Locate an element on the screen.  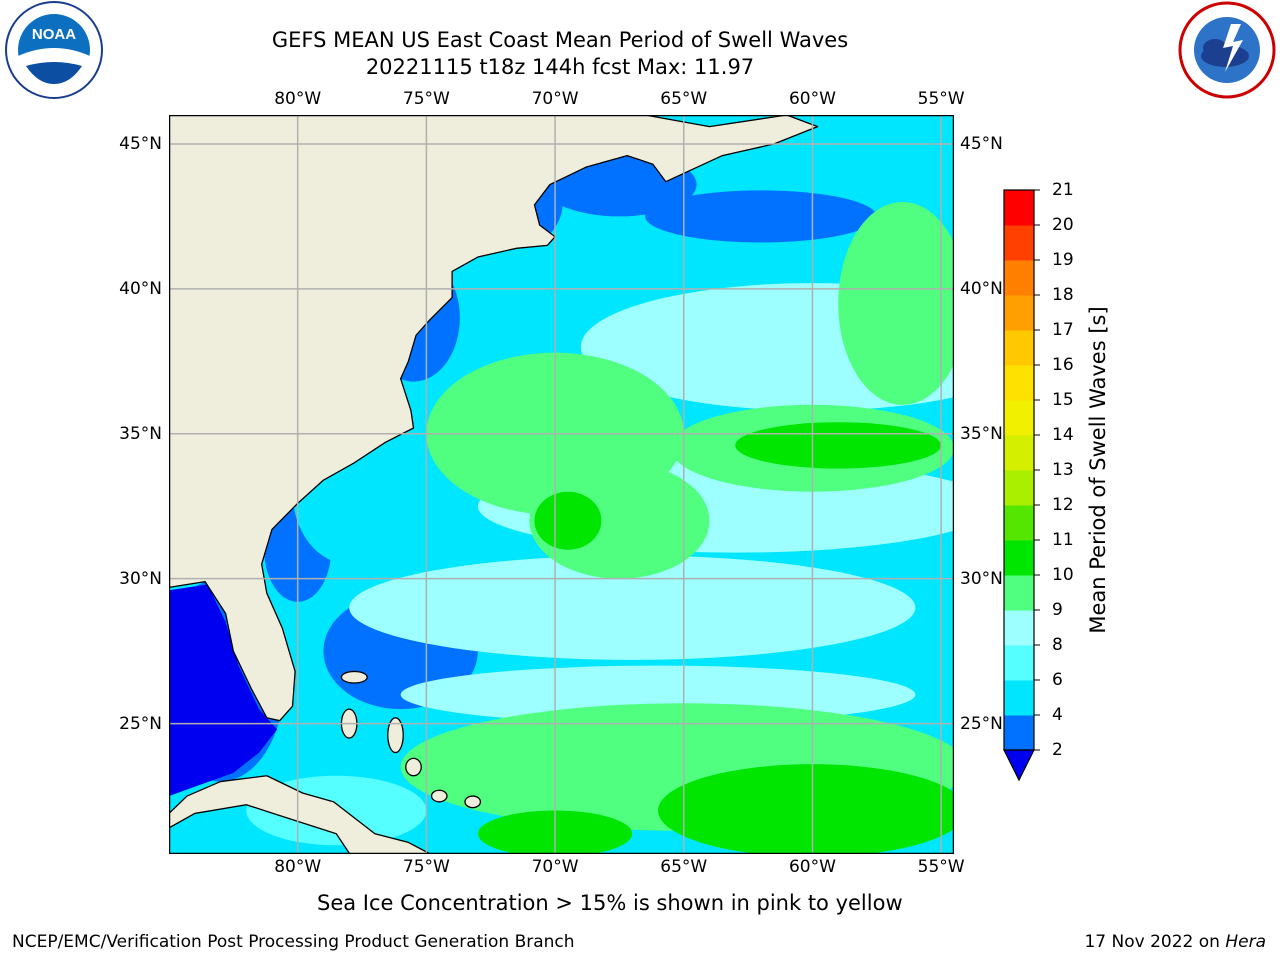
lon-label-bottom: 60°W is located at coordinates (812, 867).